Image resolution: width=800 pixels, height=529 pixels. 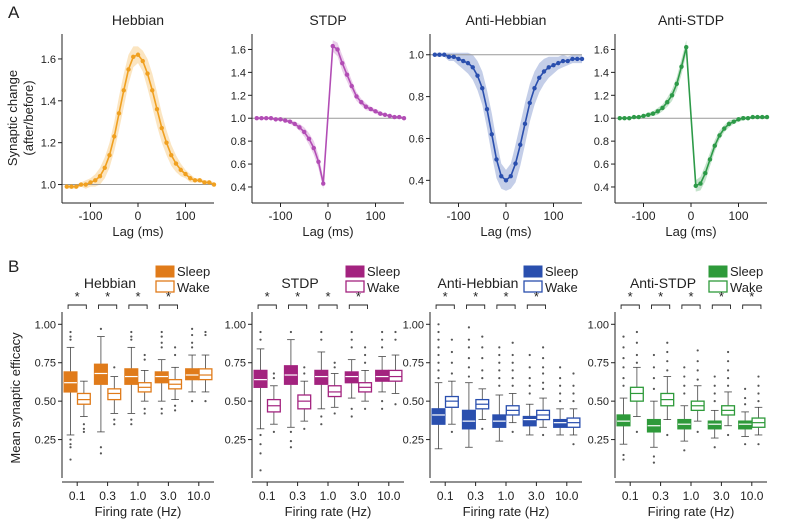 What do you see at coordinates (48, 102) in the screenshot?
I see `y-tick-label: 1.4` at bounding box center [48, 102].